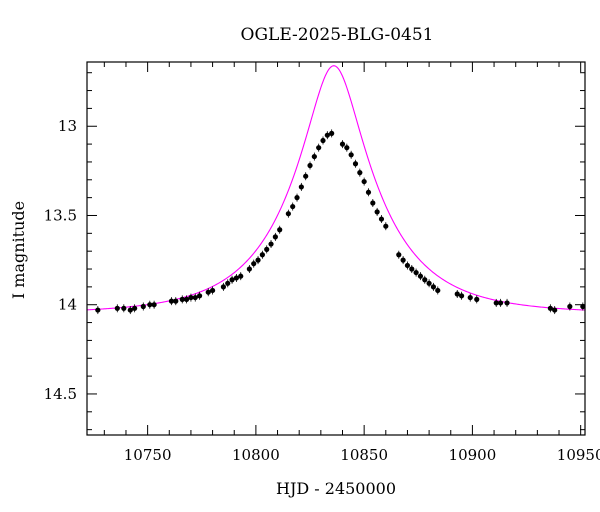  I want to click on x-tick-label: 10800, so click(256, 455).